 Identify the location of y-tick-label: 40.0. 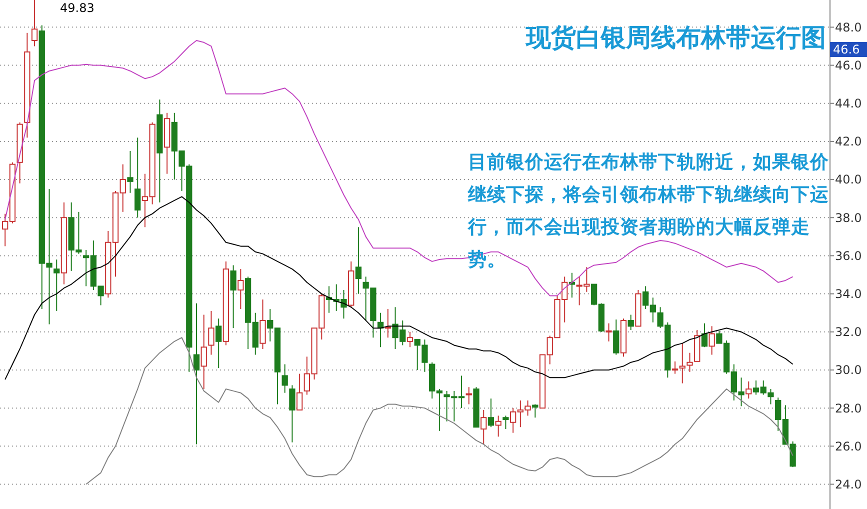
(848, 179).